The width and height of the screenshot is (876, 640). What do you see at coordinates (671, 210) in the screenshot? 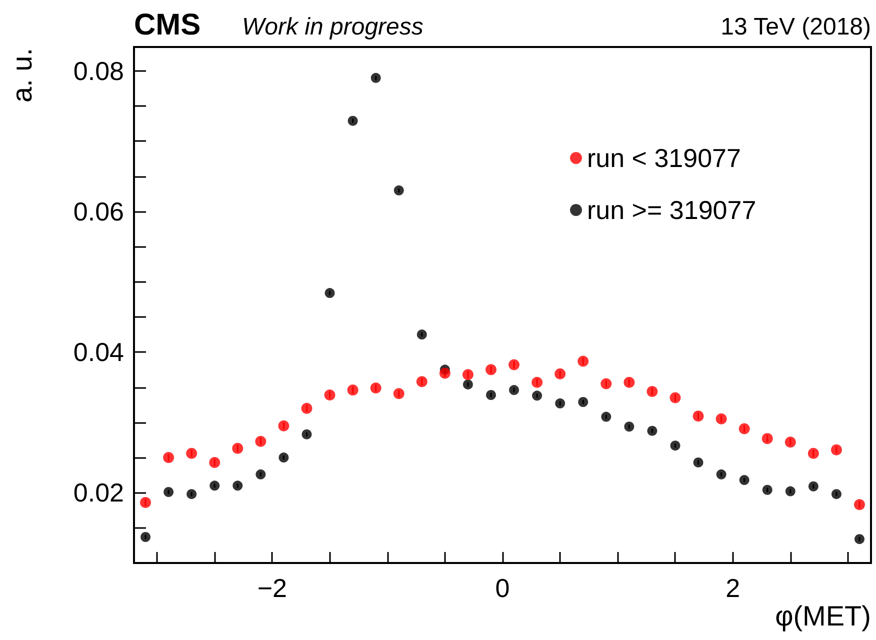
I see `legend-label: run >= 319077` at bounding box center [671, 210].